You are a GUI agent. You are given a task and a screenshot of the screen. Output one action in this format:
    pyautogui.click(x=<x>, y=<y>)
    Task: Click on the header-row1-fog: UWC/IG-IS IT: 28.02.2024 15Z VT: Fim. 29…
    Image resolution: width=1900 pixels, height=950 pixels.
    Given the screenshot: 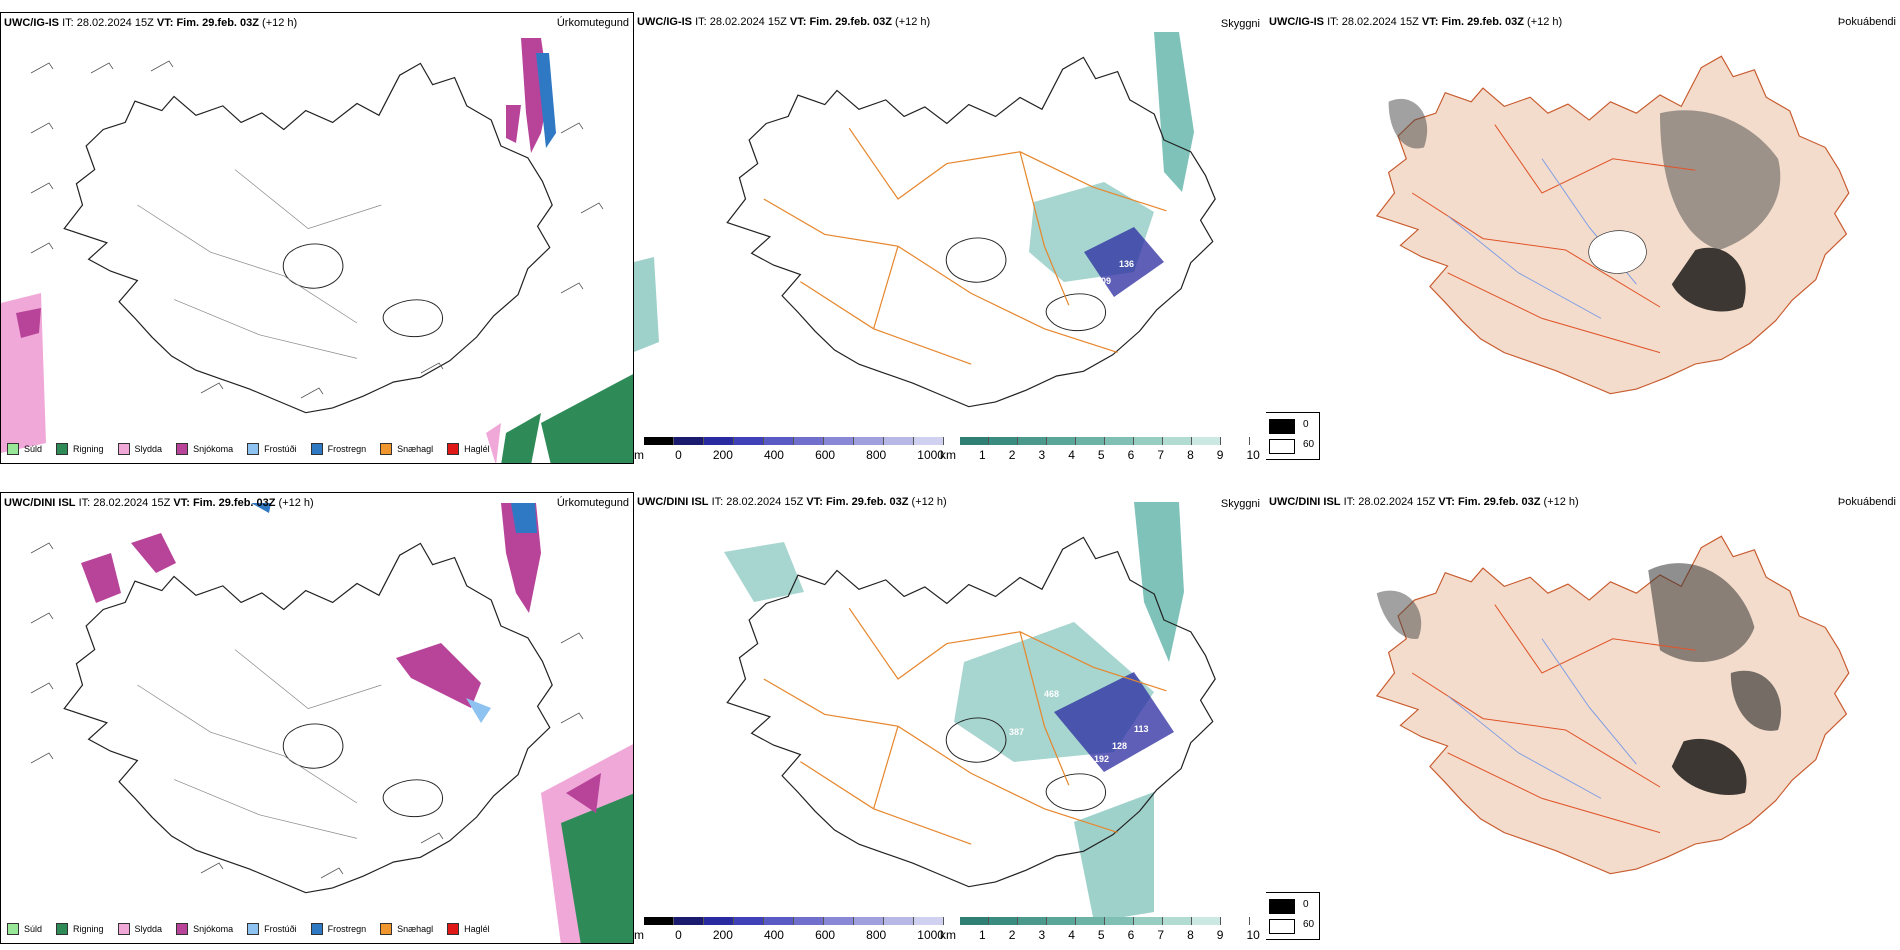 What is the action you would take?
    pyautogui.click(x=1416, y=22)
    